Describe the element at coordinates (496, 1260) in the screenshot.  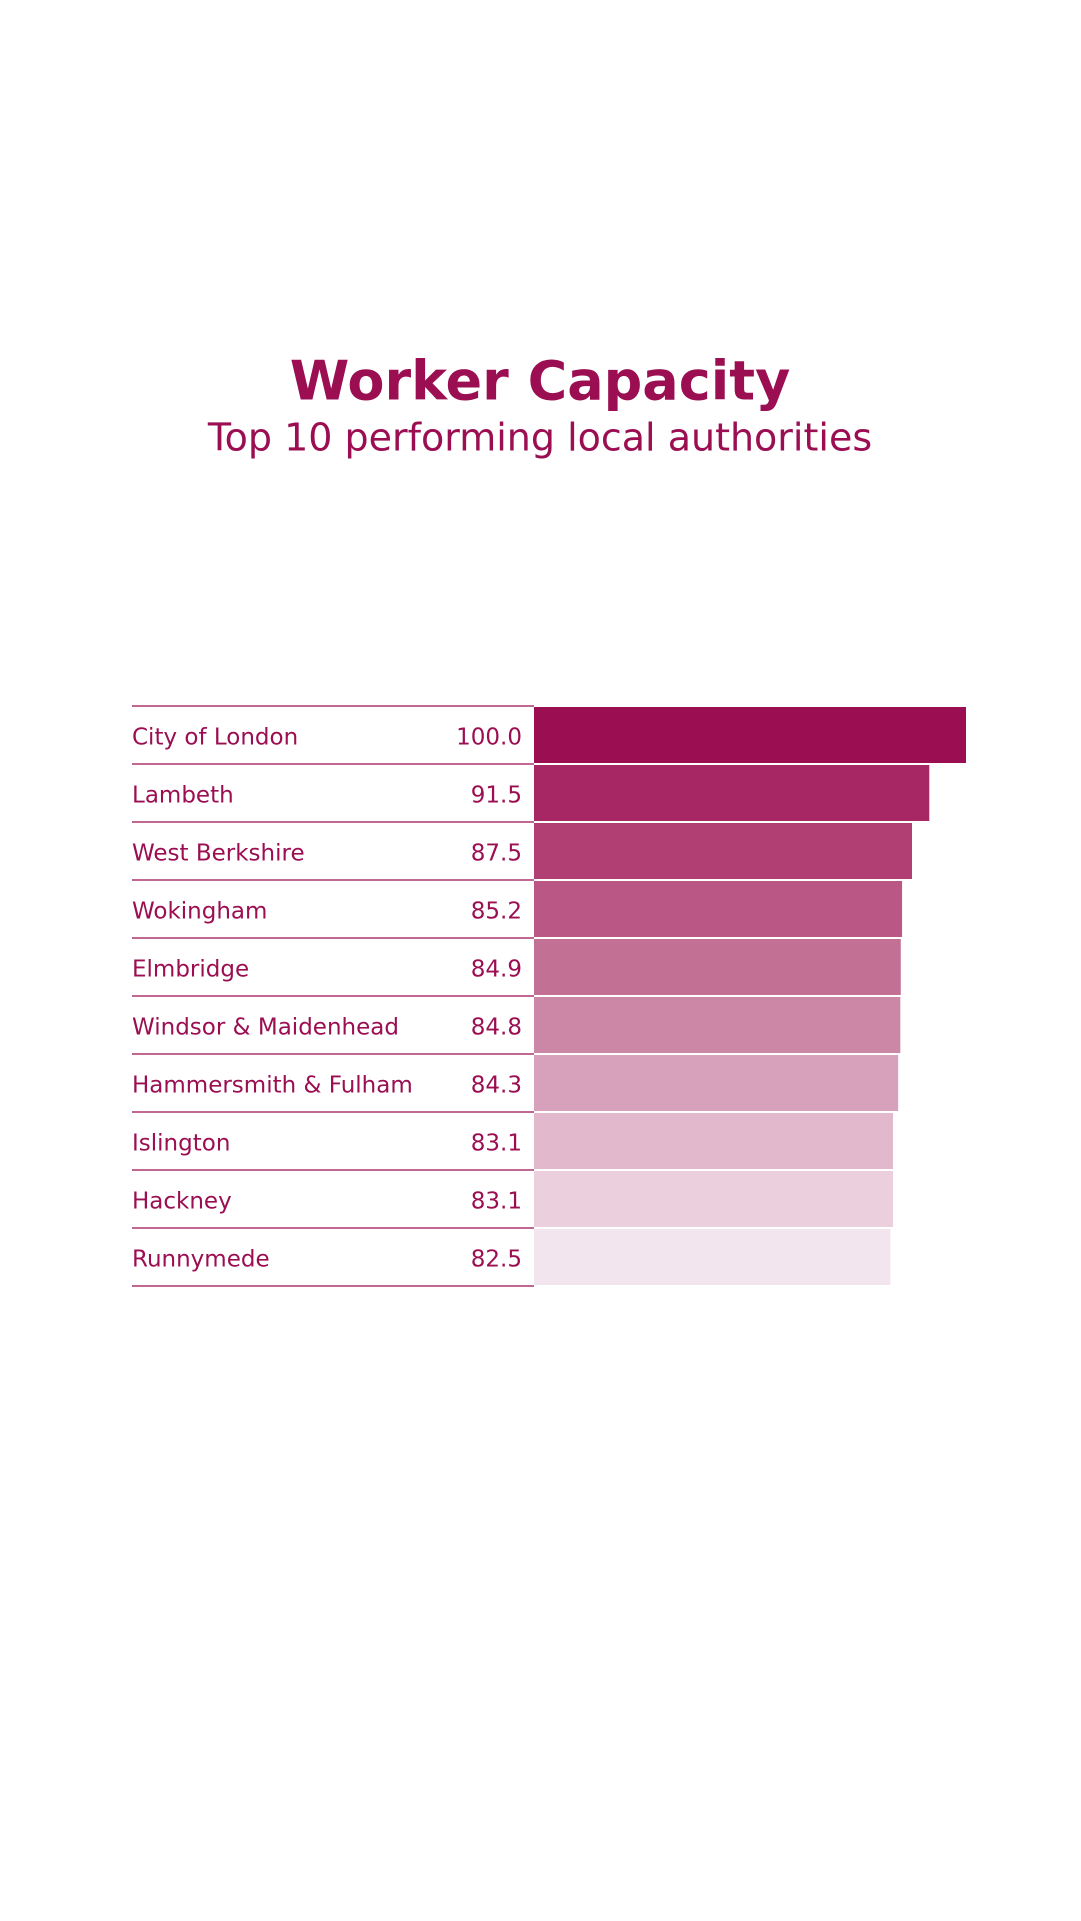
I see `value-label: 82.5` at that location.